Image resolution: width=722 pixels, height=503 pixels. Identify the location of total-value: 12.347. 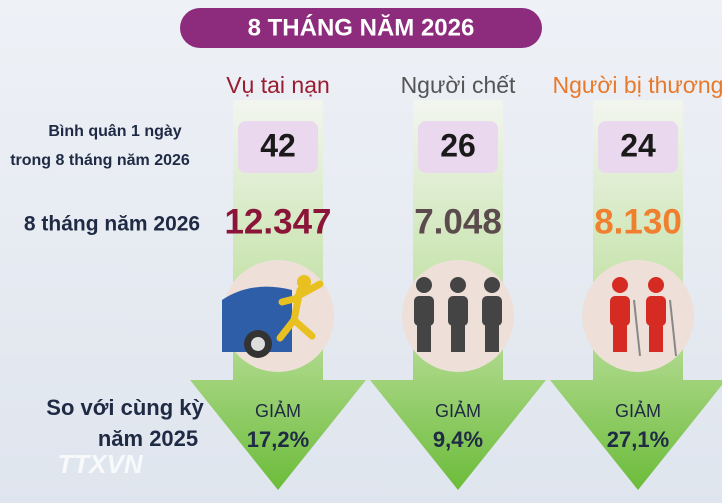
(277, 221).